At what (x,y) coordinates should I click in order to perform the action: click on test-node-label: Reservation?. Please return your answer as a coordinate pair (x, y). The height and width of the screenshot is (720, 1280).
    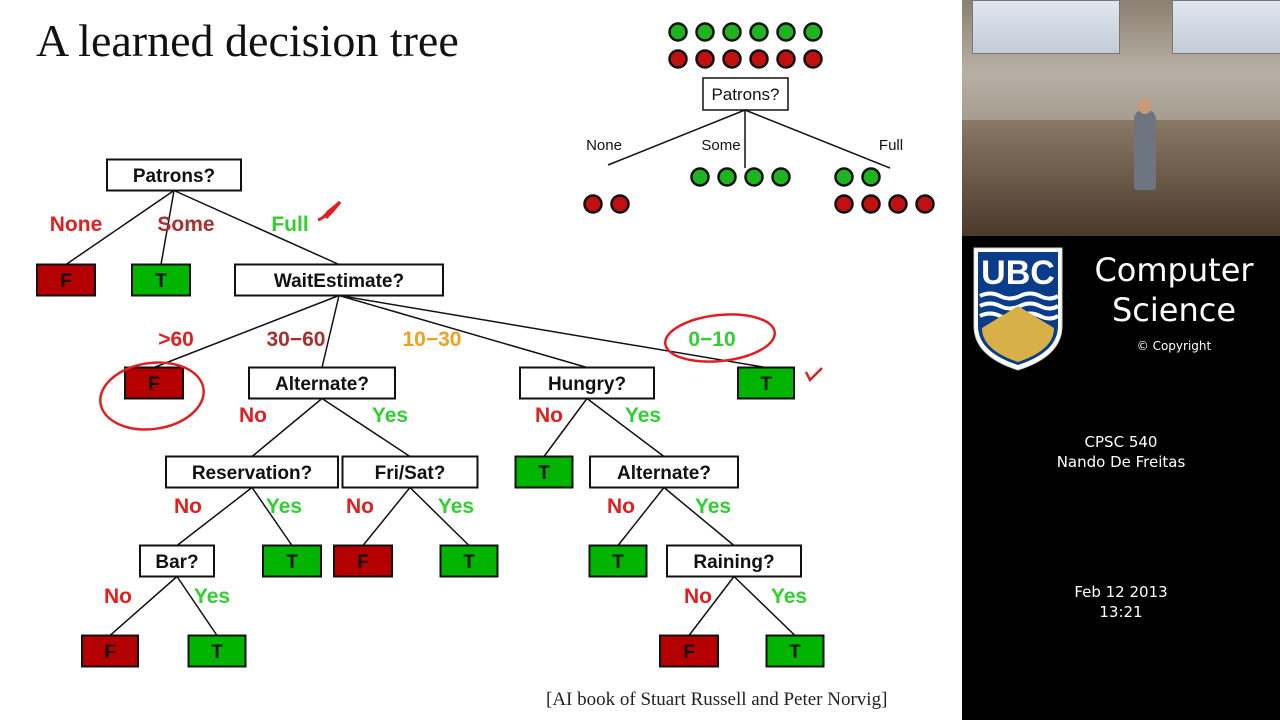
    Looking at the image, I should click on (252, 473).